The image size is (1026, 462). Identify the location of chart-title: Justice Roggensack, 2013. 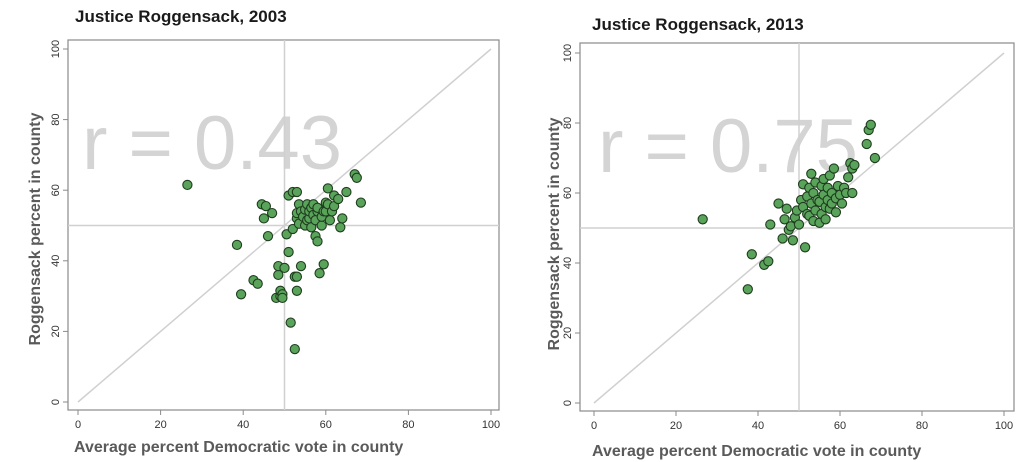
(698, 24).